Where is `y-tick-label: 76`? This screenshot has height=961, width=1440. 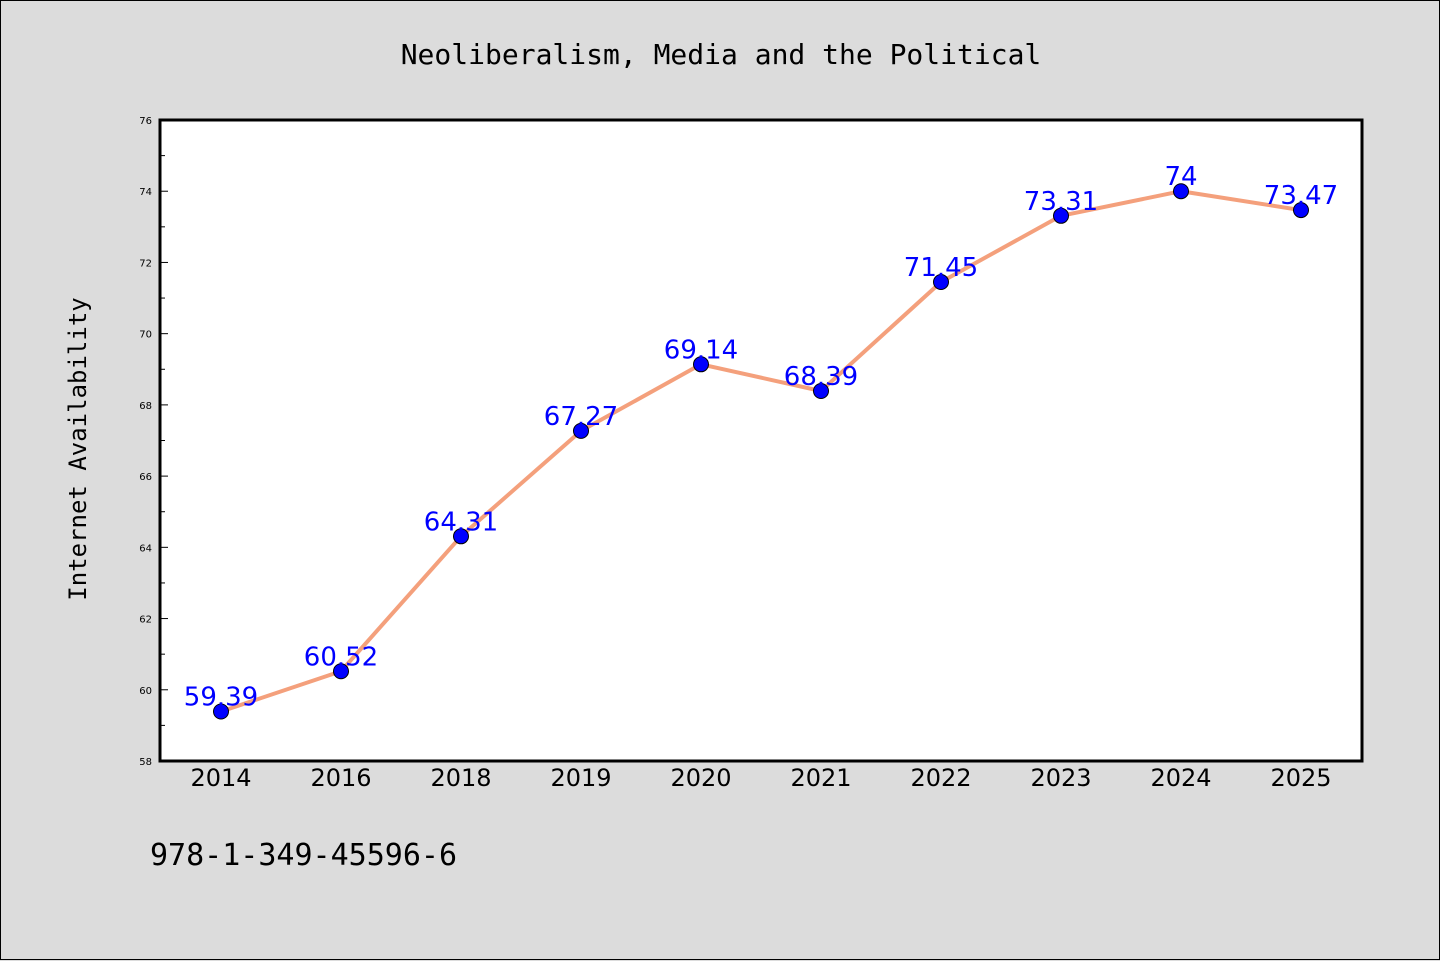
y-tick-label: 76 is located at coordinates (145, 121).